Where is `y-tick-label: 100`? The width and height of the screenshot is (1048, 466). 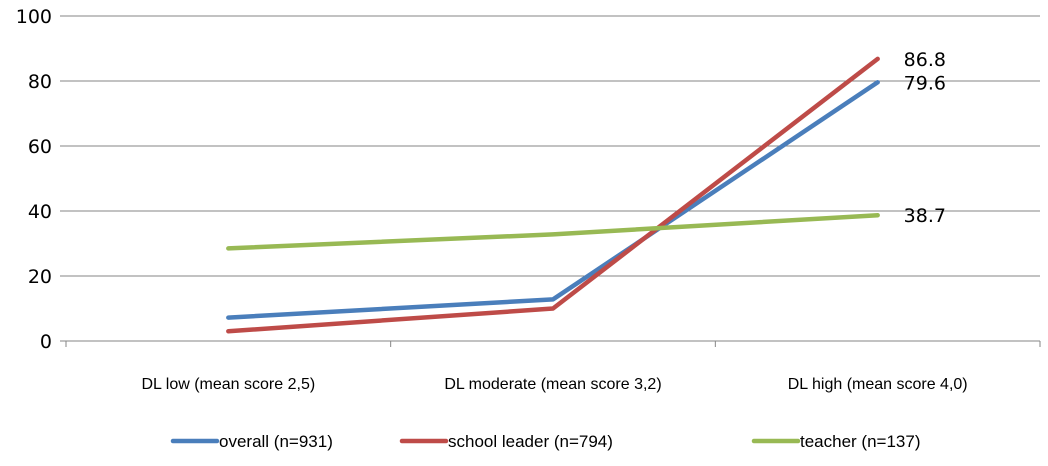
y-tick-label: 100 is located at coordinates (34, 17).